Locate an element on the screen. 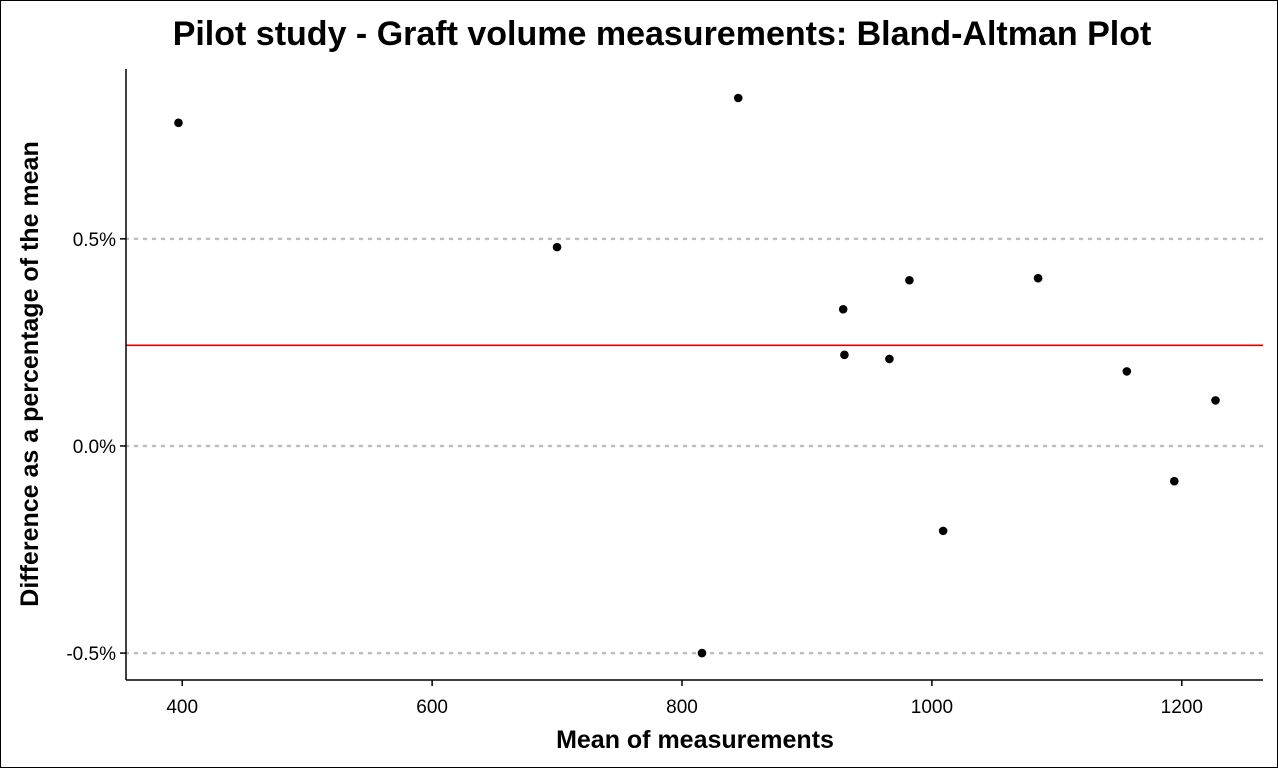 The image size is (1278, 768). y-tick-label: 0.5% is located at coordinates (94, 240).